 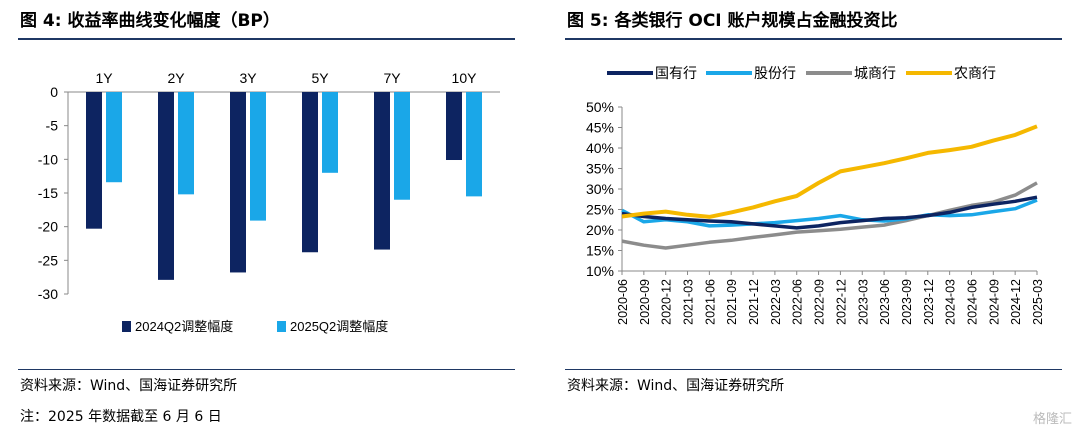 I want to click on line-x-tick-label: 2023-03, so click(x=863, y=302).